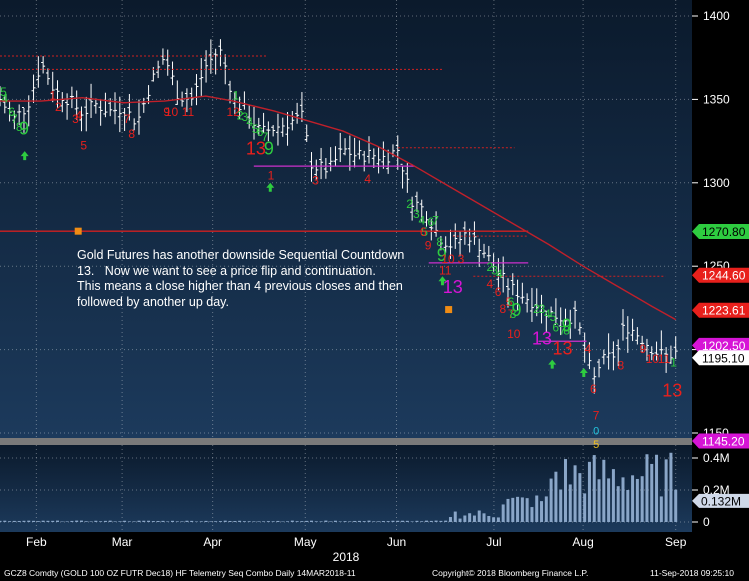 The width and height of the screenshot is (749, 581). What do you see at coordinates (706, 522) in the screenshot?
I see `volume-y-tick-label: 0` at bounding box center [706, 522].